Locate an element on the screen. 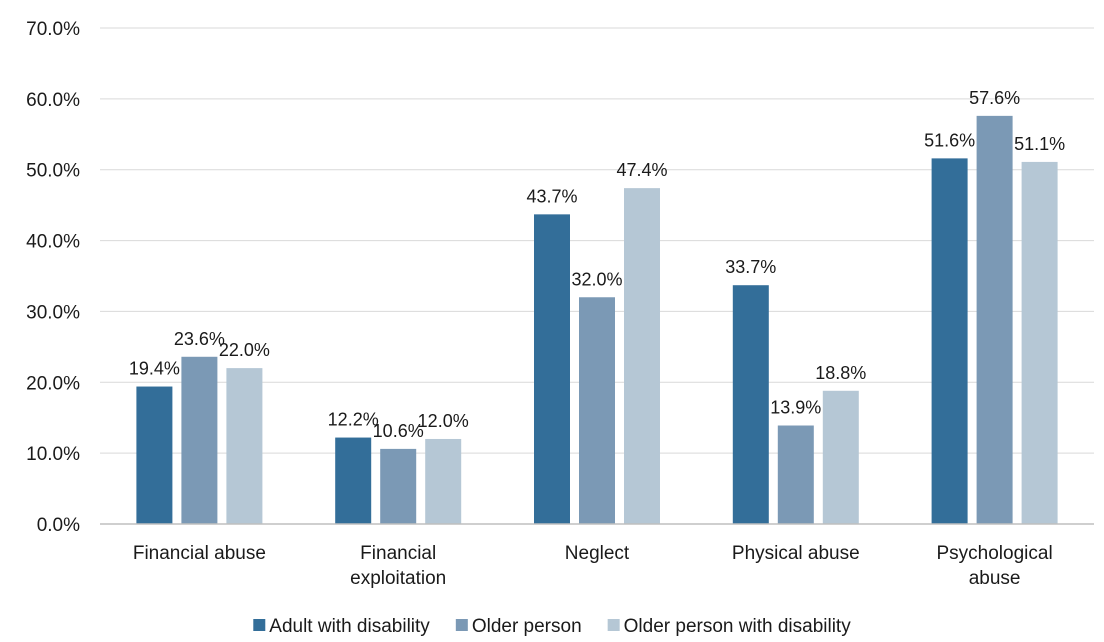  data-label: 19.4% is located at coordinates (154, 369).